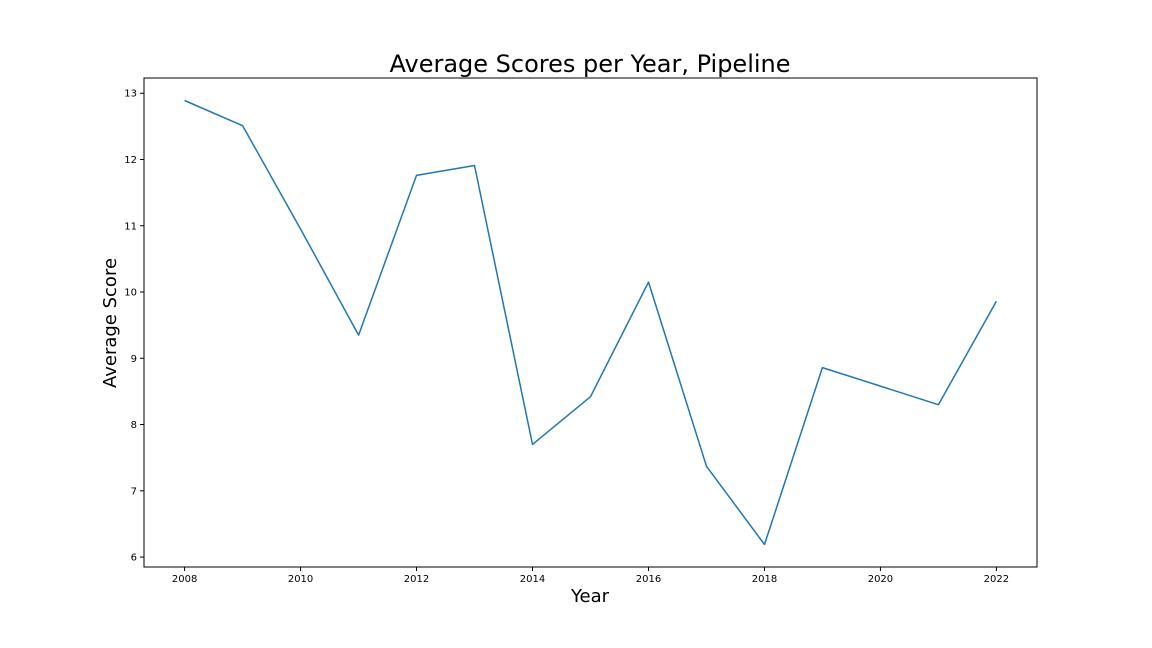 This screenshot has height=648, width=1152. I want to click on y-axis-label: Average Score, so click(110, 323).